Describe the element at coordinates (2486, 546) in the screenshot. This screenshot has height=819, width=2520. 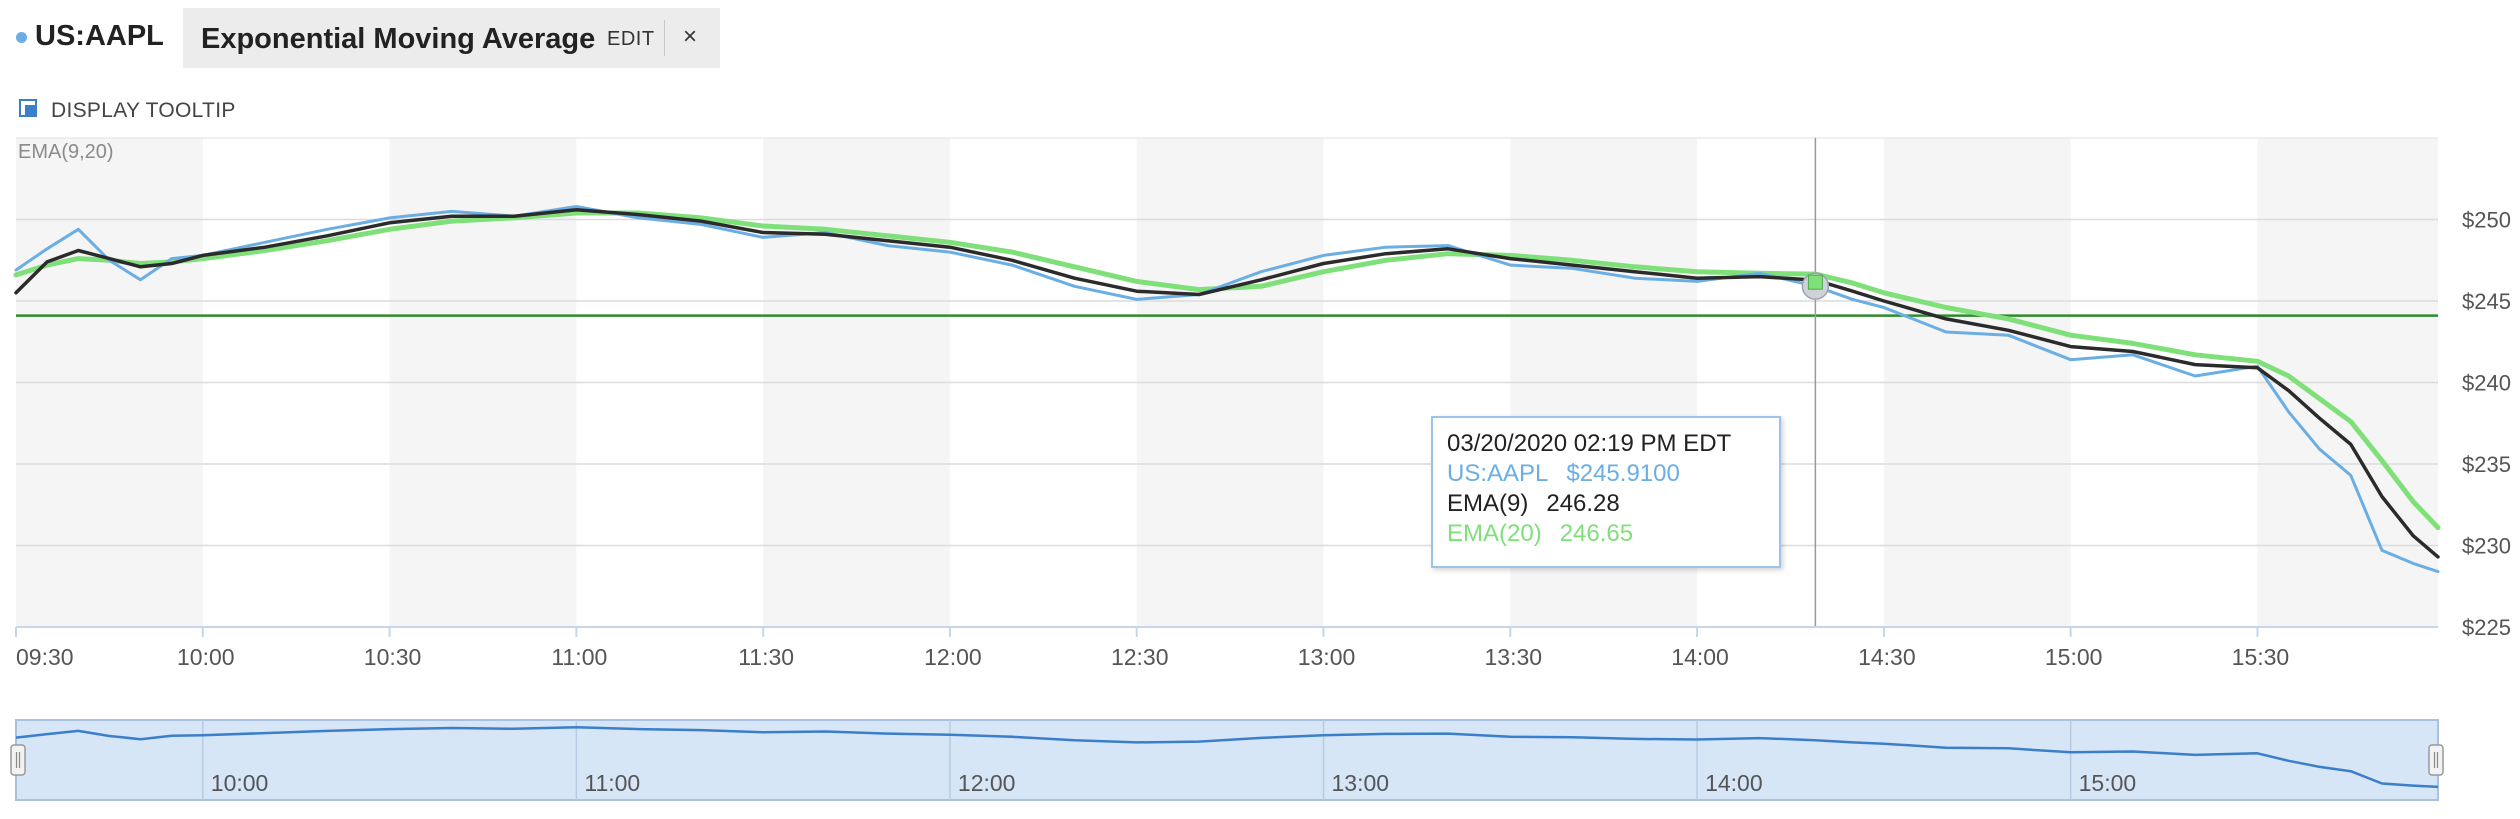
I see `y-tick-label: $230` at that location.